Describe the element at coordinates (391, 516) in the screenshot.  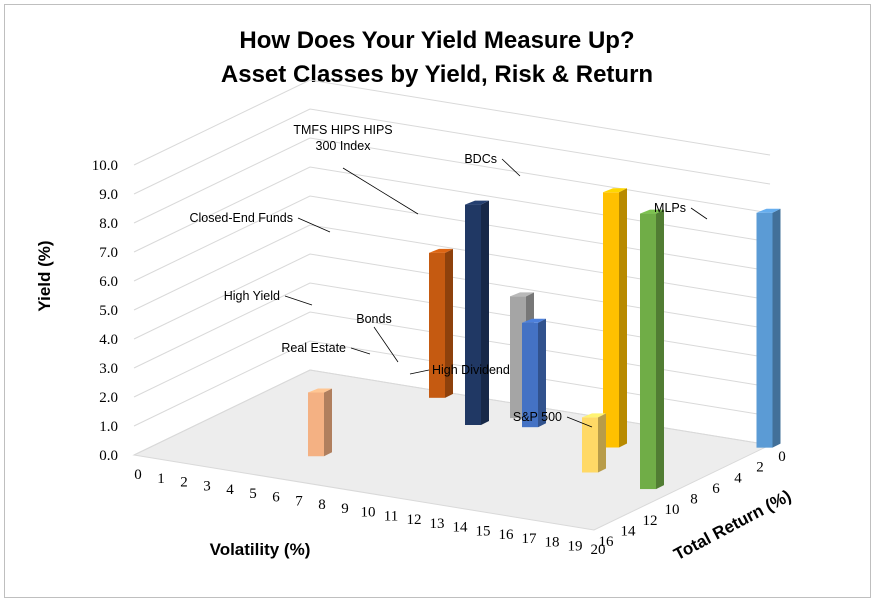
I see `x-tick-label: 11` at that location.